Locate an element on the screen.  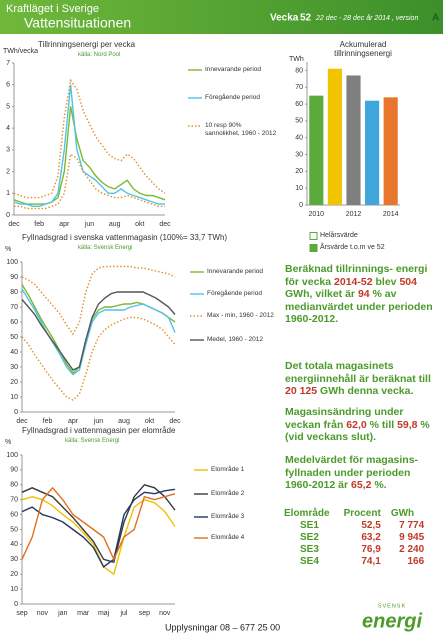
table-cell: 63,2 is located at coordinates (371, 537).